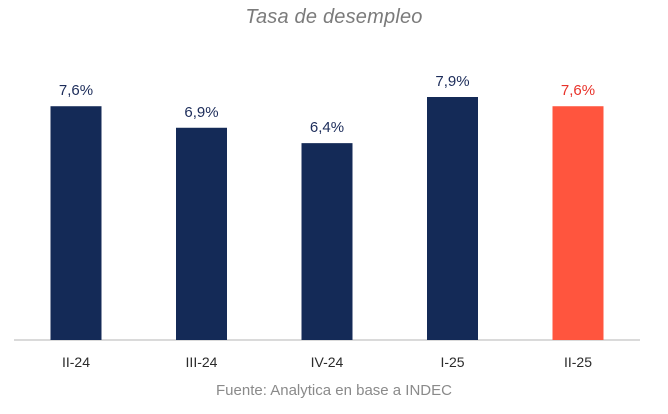 The image size is (668, 414). Describe the element at coordinates (452, 362) in the screenshot. I see `x-tick-label-I-25: I-25` at that location.